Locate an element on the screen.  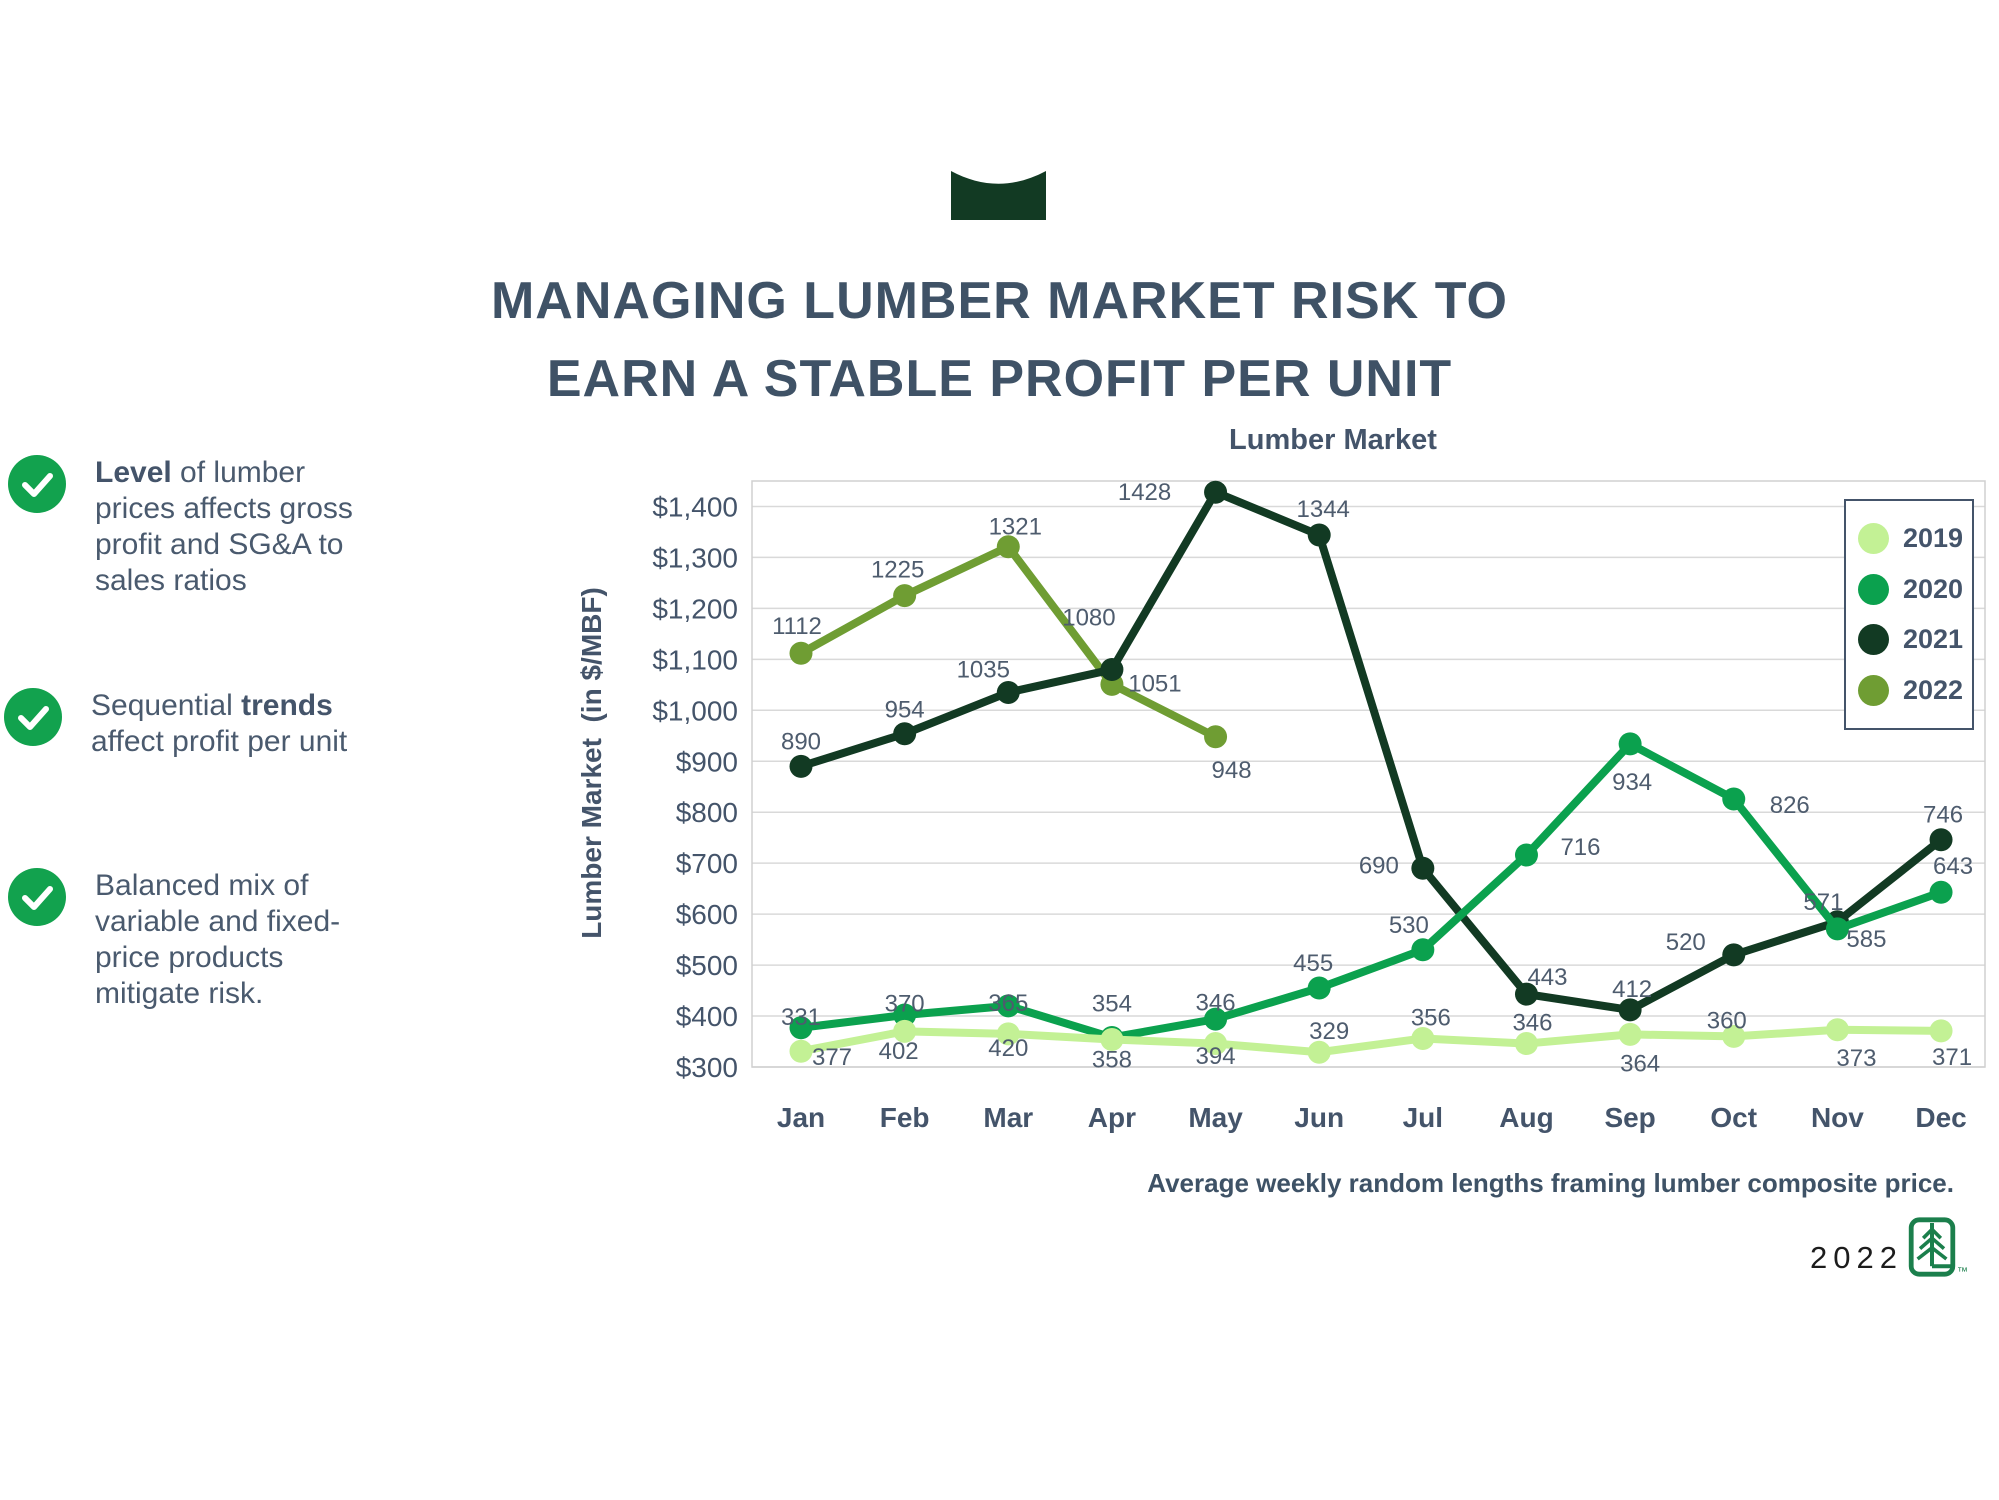
data-label-2021: 520 is located at coordinates (1686, 942).